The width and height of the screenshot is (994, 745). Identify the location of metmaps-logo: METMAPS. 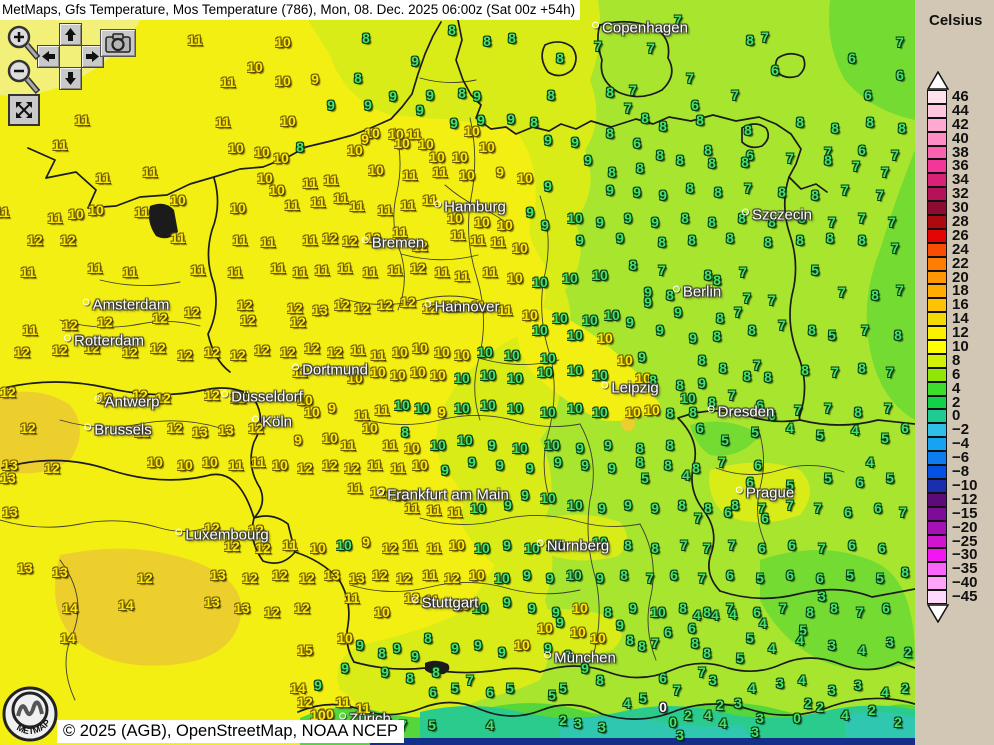
(30, 714).